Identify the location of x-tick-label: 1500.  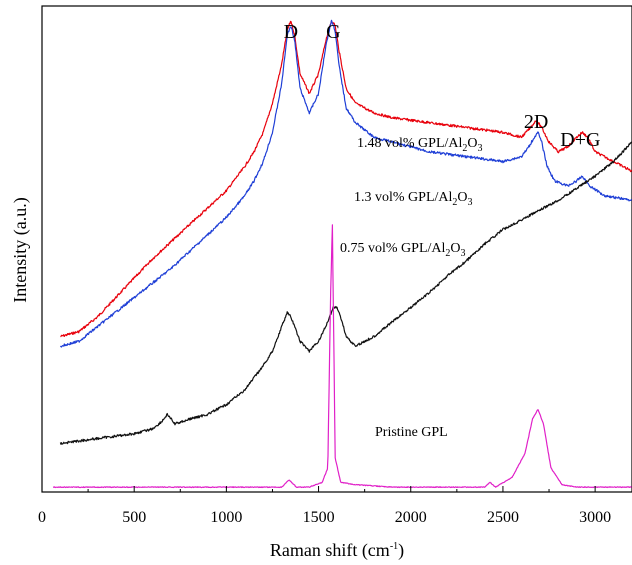
(319, 517).